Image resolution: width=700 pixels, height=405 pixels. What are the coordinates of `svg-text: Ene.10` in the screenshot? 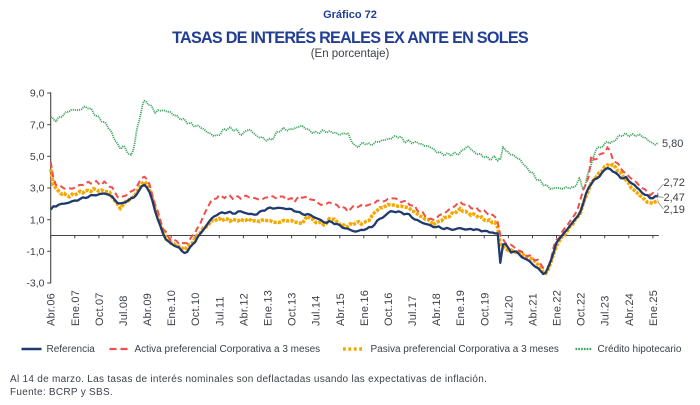 It's located at (172, 308).